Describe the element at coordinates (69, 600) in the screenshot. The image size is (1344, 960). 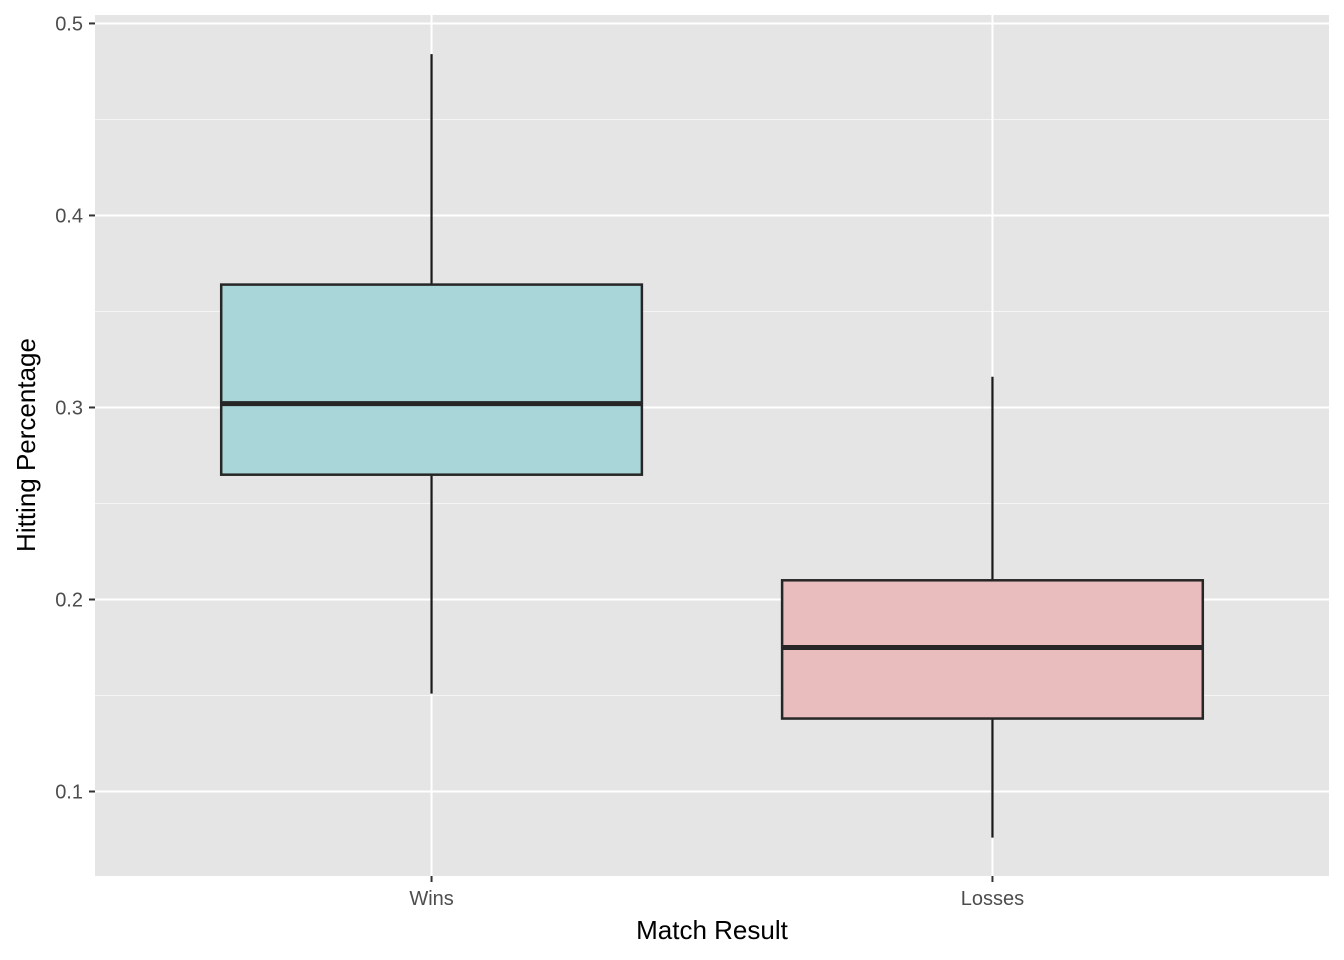
I see `y-tick-label: 0.2` at that location.